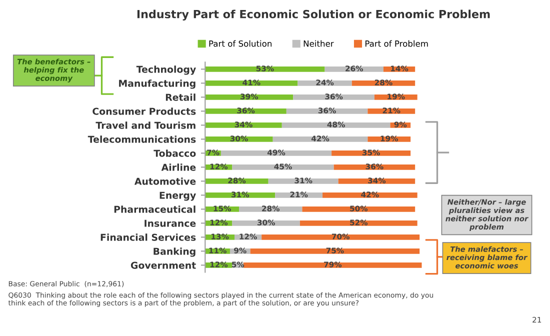  I want to click on y-tick-label: Government, so click(163, 265).